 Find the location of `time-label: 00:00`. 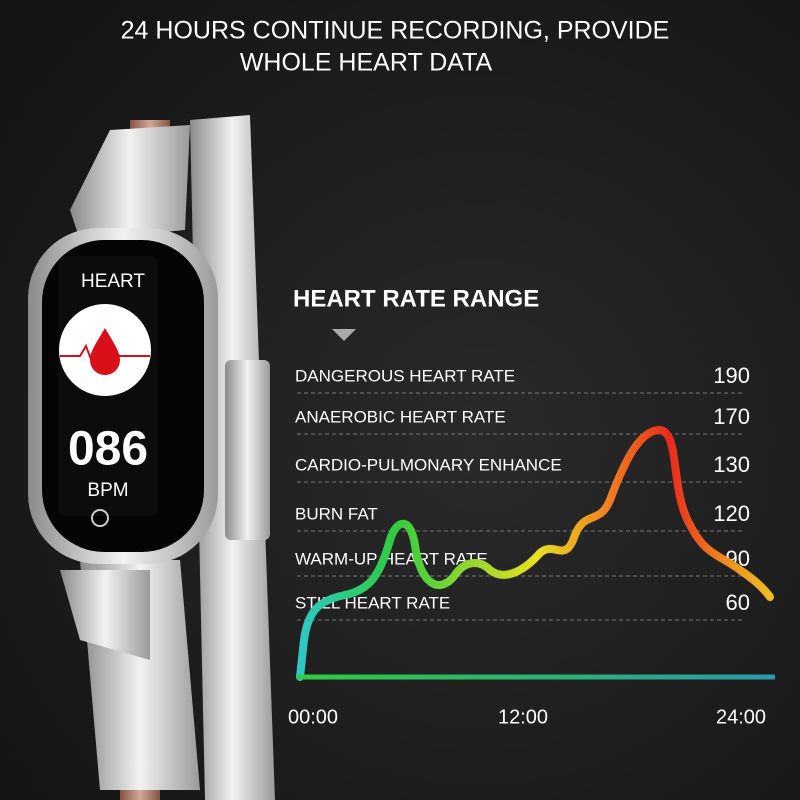

time-label: 00:00 is located at coordinates (313, 717).